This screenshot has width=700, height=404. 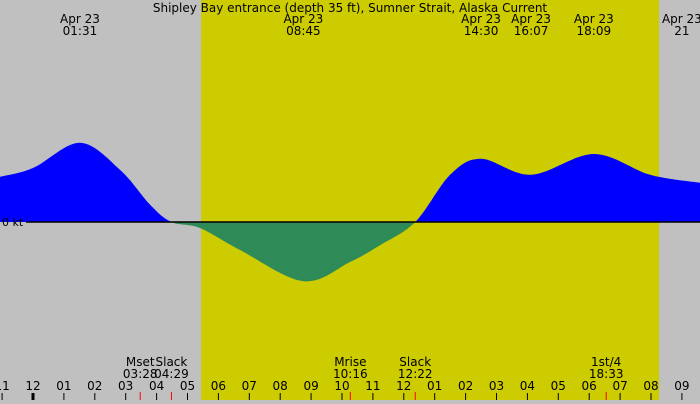 I want to click on event-time-label: 03:28, so click(x=140, y=374).